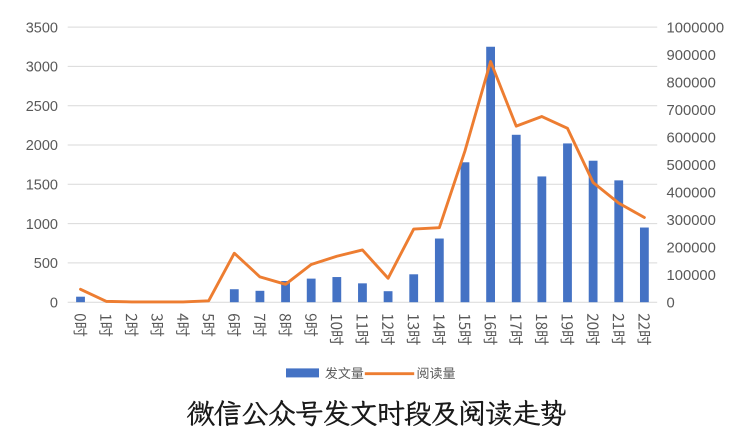 The height and width of the screenshot is (437, 750). I want to click on svg-text: 3500, so click(42, 28).